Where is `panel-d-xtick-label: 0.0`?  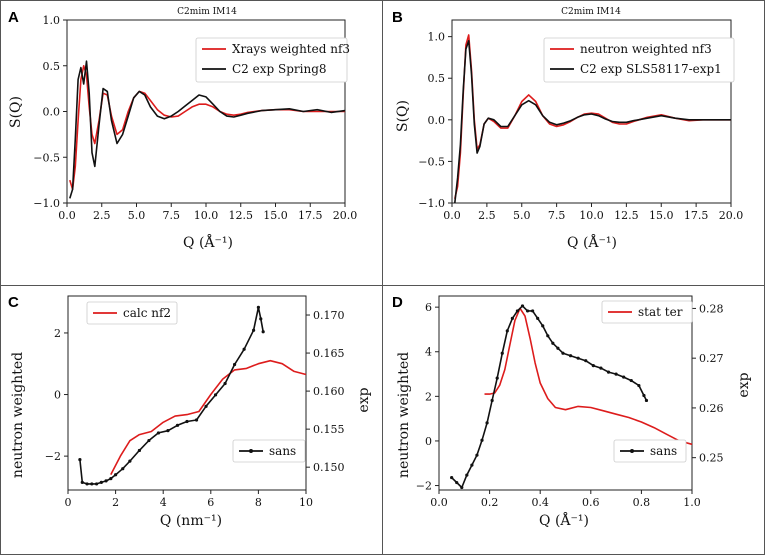
panel-d-xtick-label: 0.0 is located at coordinates (439, 502).